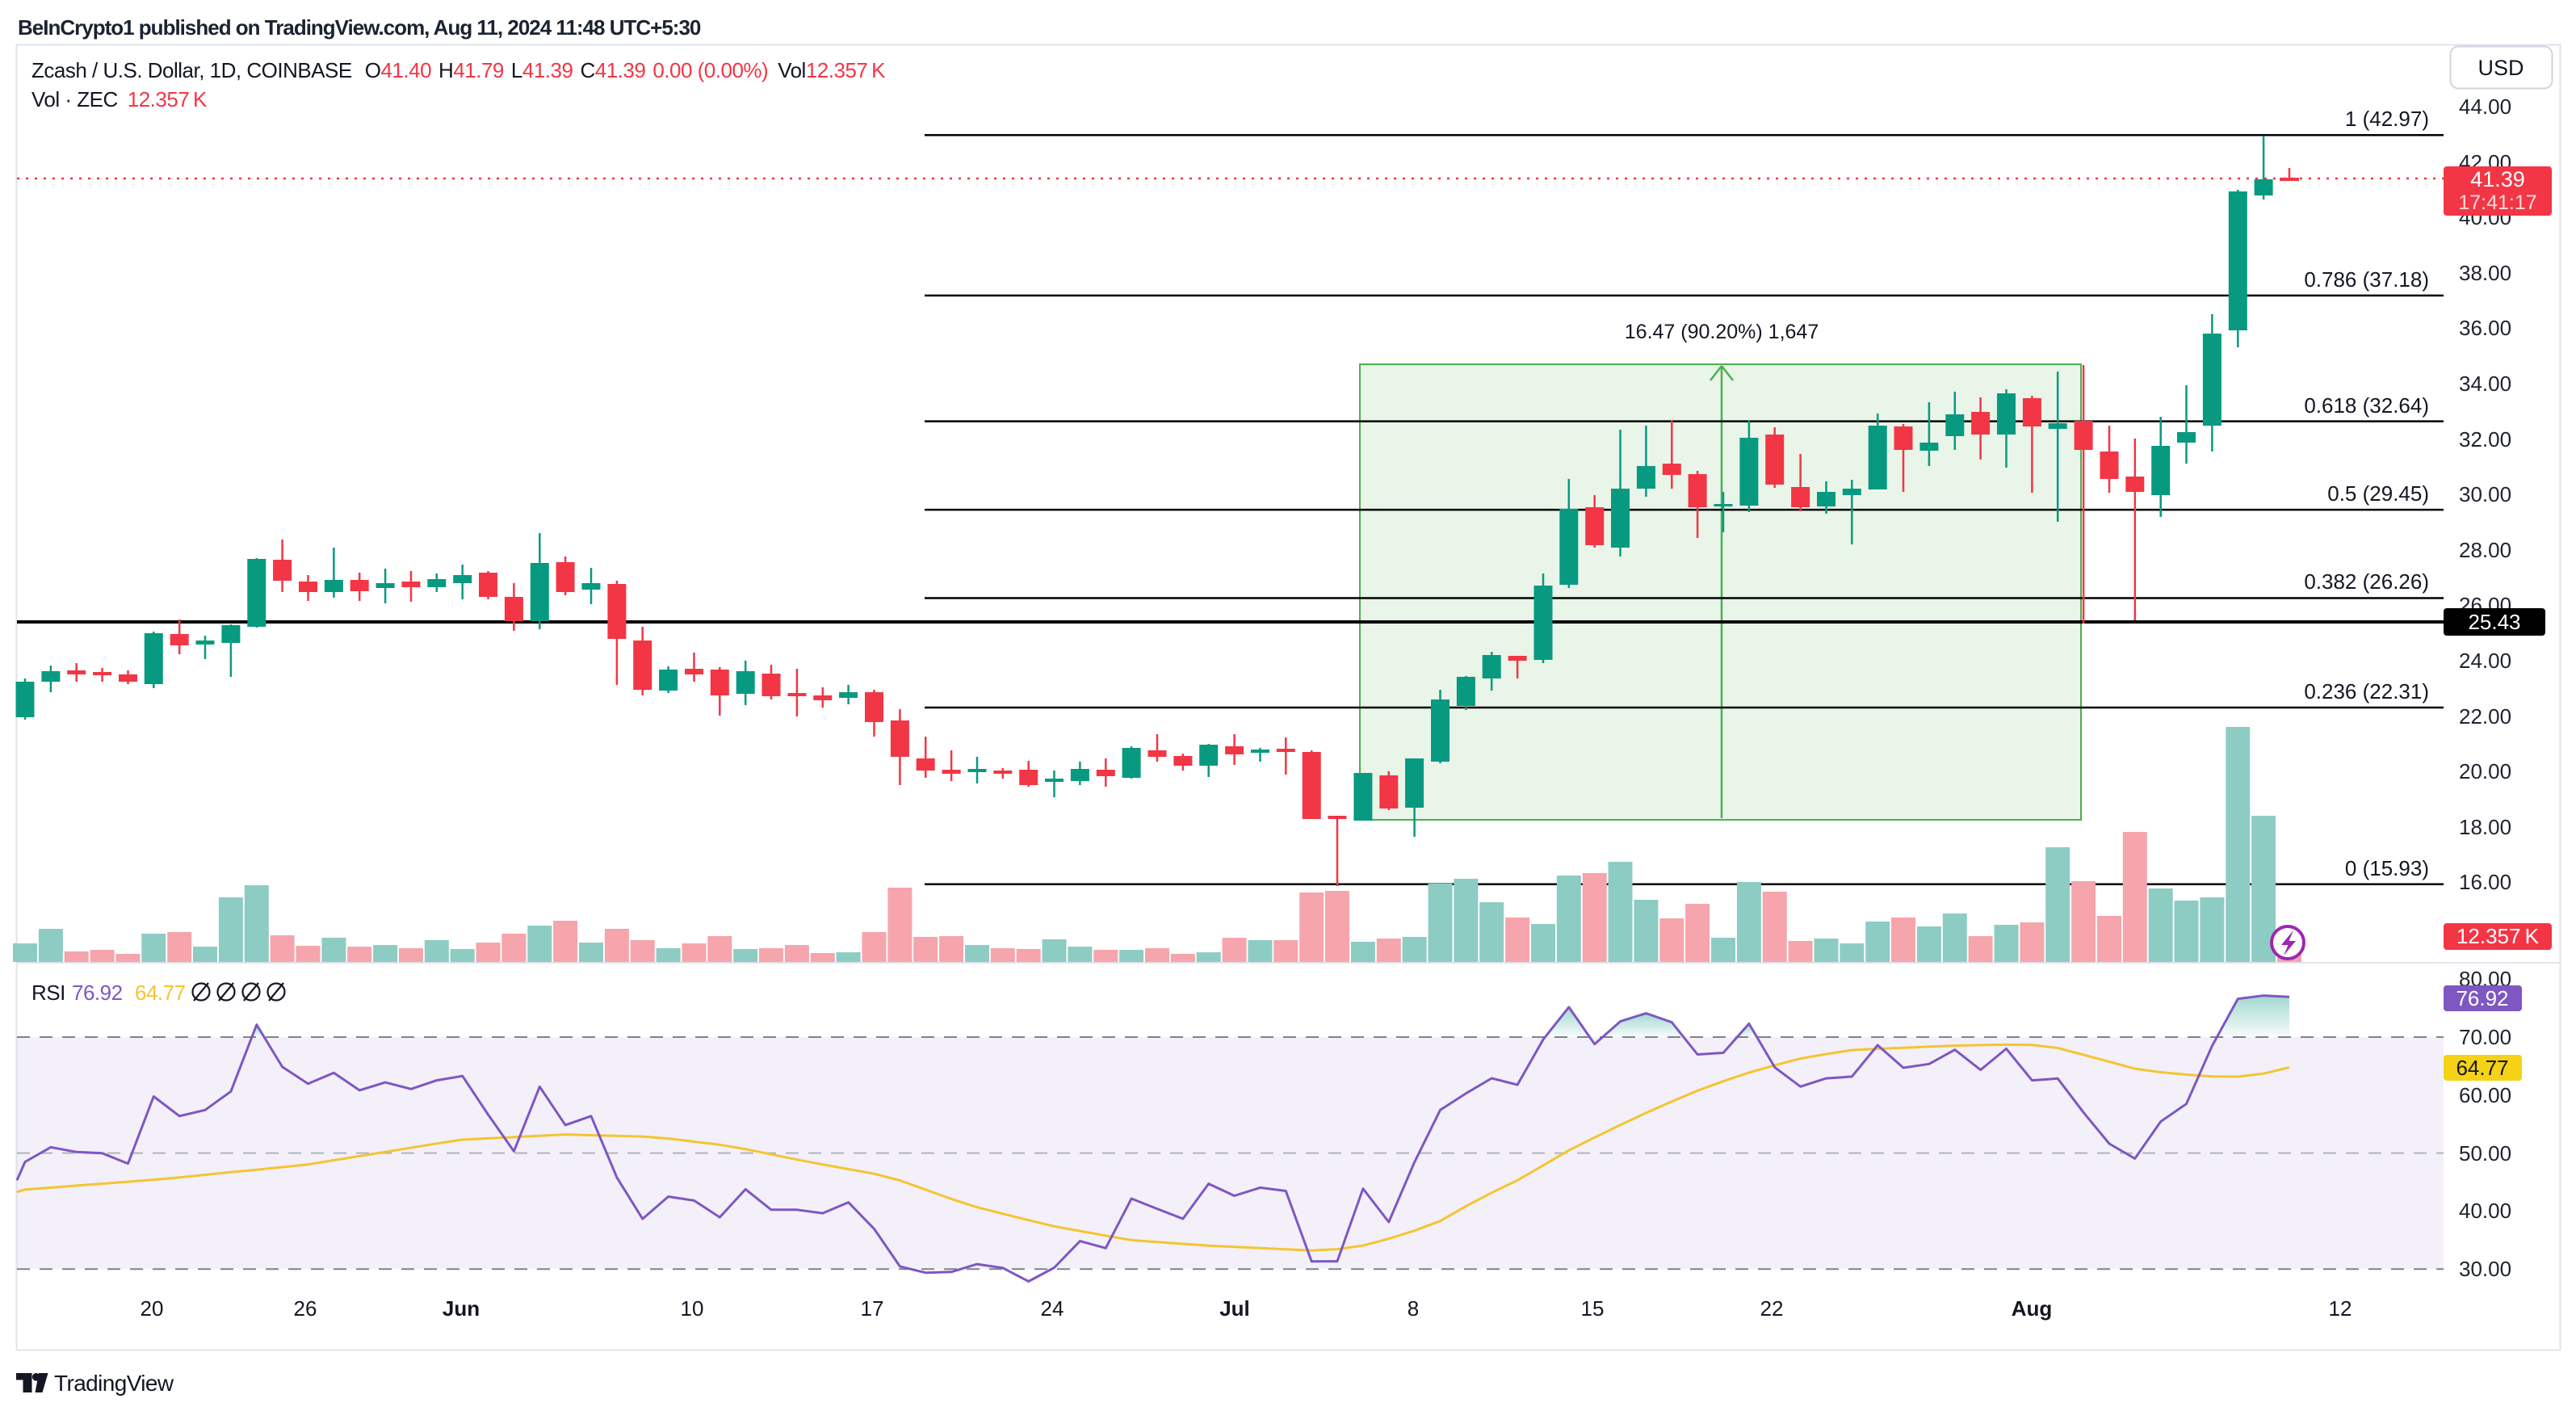  I want to click on svg-text: 44.00, so click(2485, 106).